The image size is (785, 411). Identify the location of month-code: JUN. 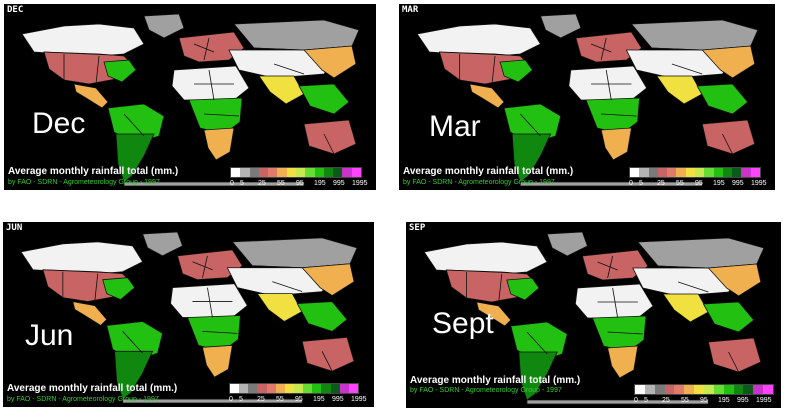
(14, 228).